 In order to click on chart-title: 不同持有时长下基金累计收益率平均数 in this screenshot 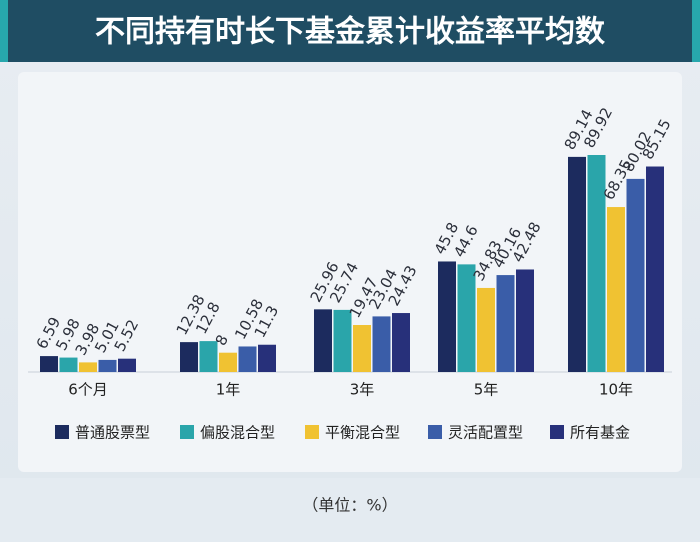, I will do `click(350, 32)`.